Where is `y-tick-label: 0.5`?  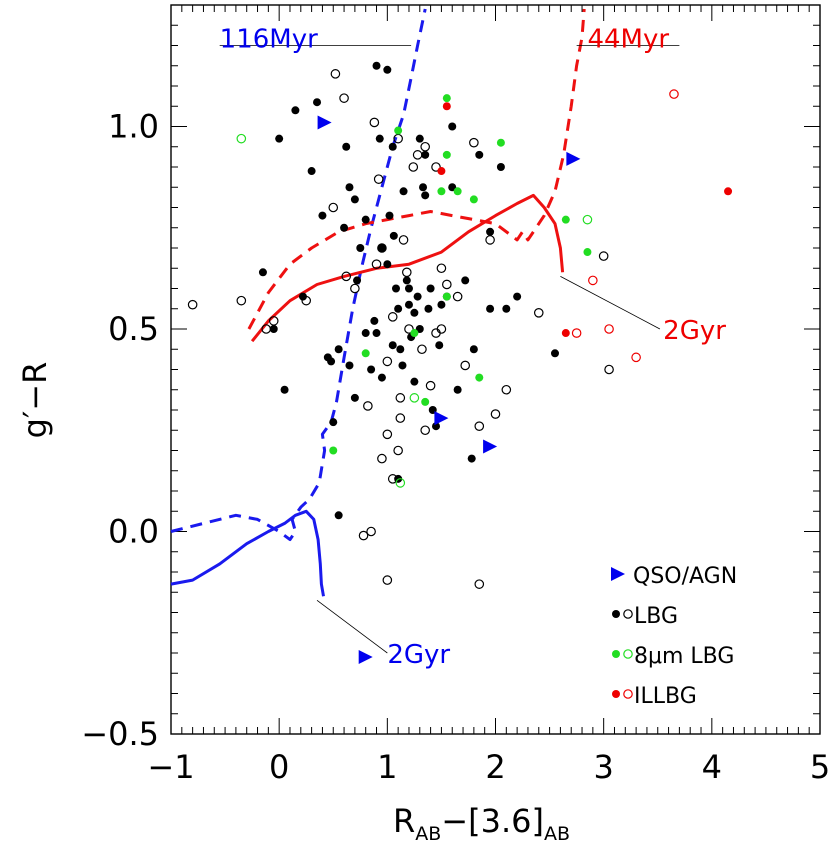
y-tick-label: 0.5 is located at coordinates (133, 329).